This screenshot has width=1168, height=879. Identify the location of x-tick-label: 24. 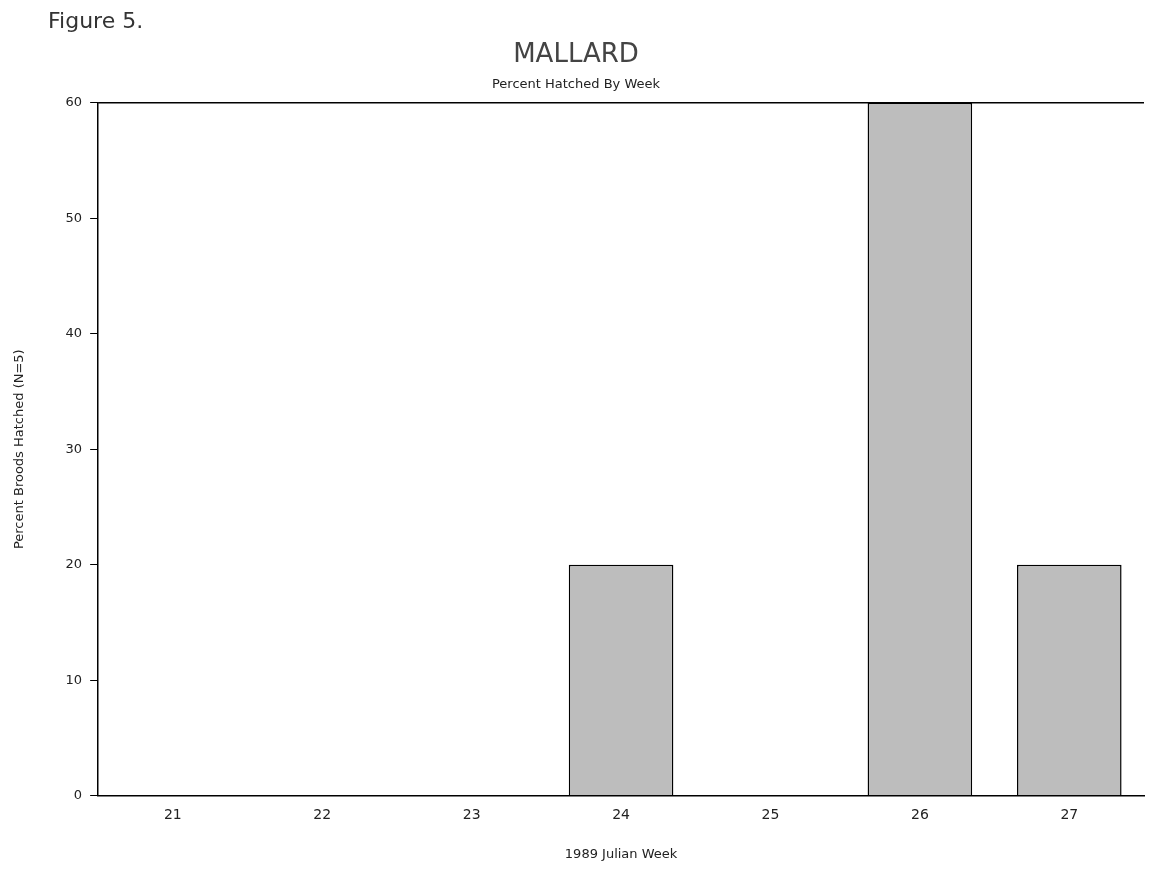
(621, 813).